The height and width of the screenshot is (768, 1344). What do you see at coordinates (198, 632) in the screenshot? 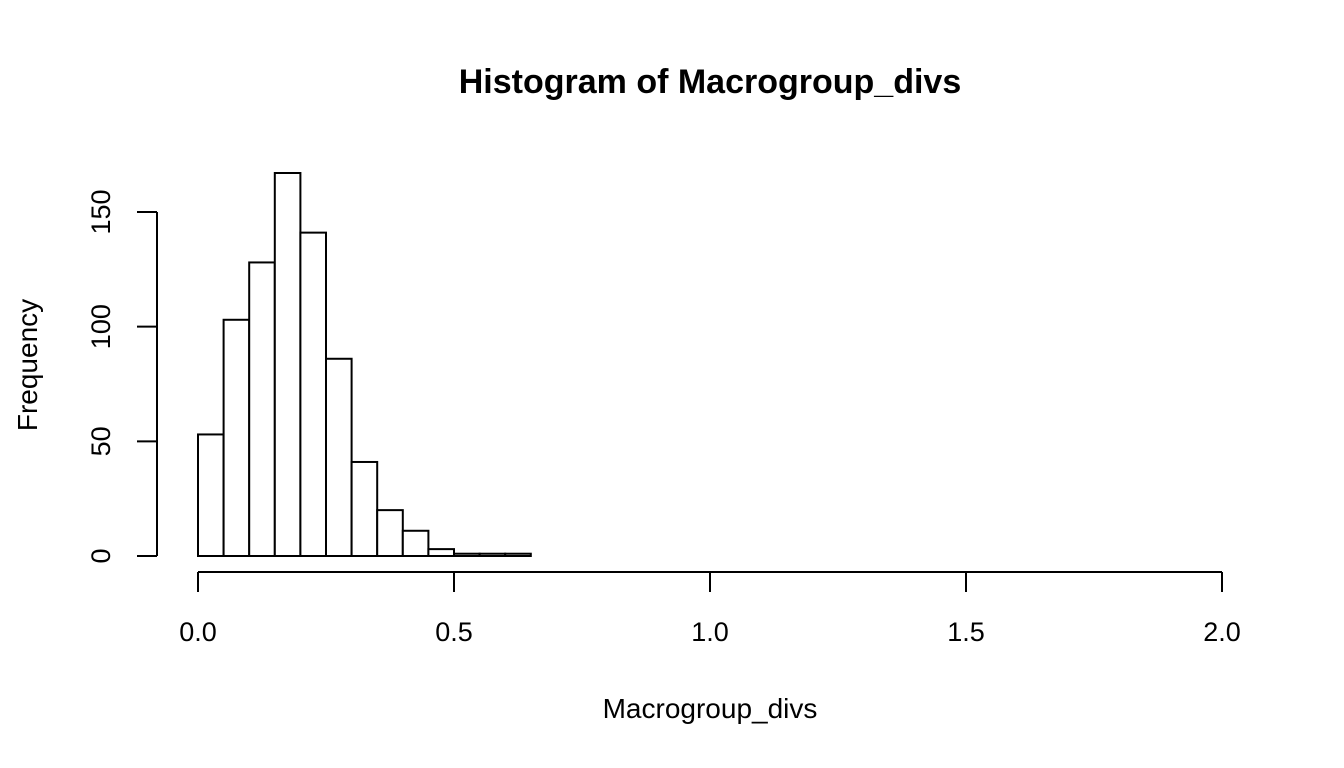
I see `x-tick-label: 0.0` at bounding box center [198, 632].